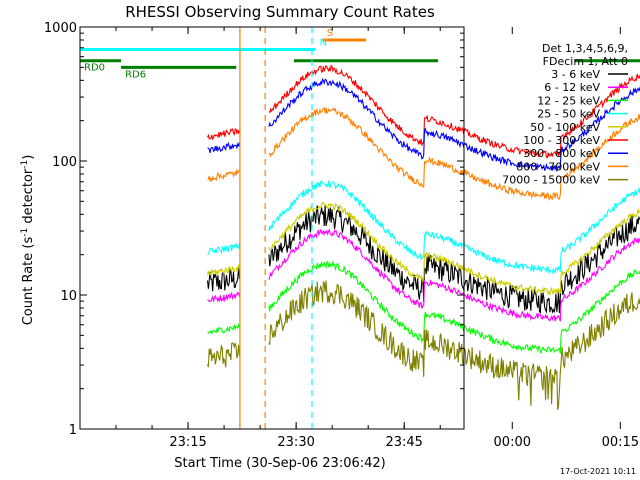  What do you see at coordinates (561, 153) in the screenshot?
I see `legend-label-6: 300 - 800 keV` at bounding box center [561, 153].